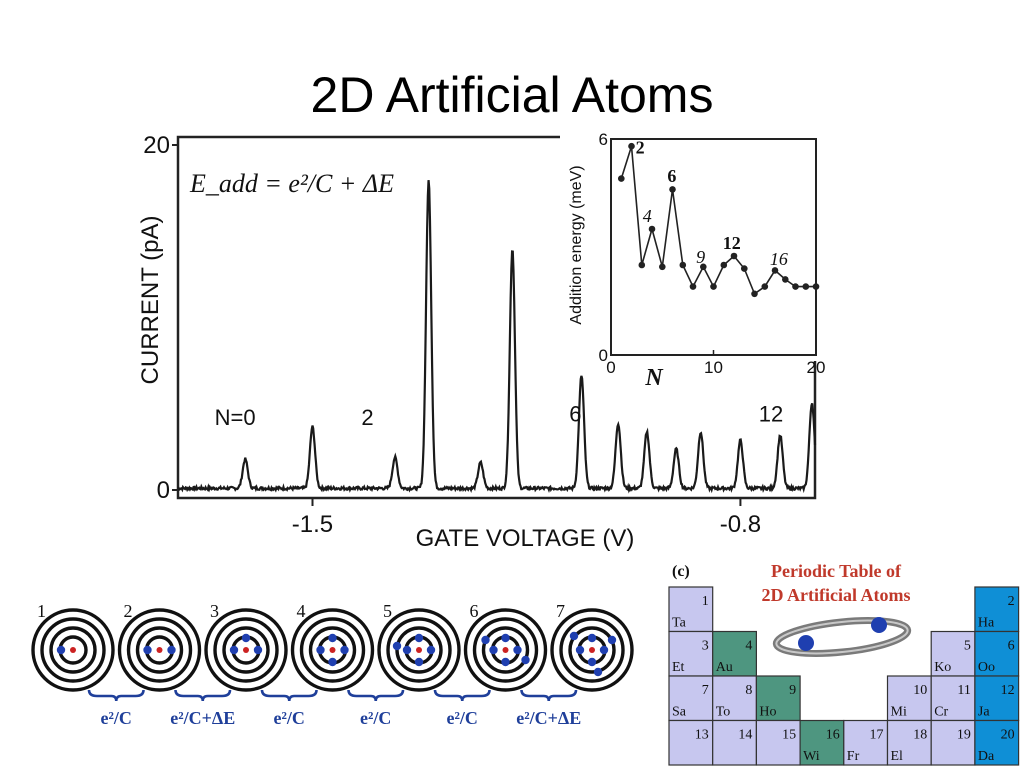  What do you see at coordinates (41, 611) in the screenshot?
I see `atom-number-label: 1` at bounding box center [41, 611].